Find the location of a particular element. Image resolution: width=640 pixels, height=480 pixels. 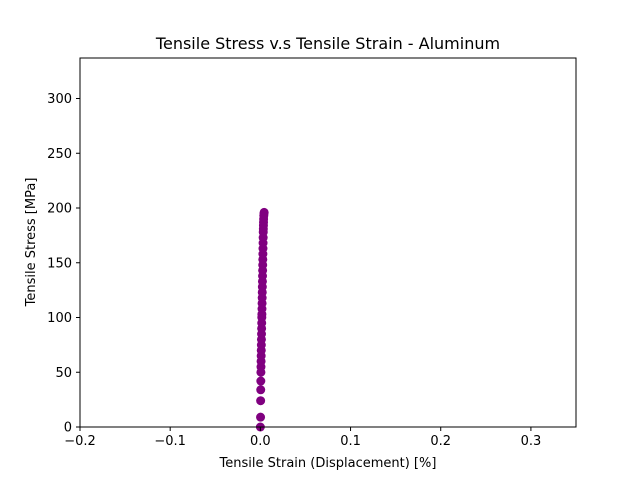

y-tick-label: 250 is located at coordinates (59, 154).